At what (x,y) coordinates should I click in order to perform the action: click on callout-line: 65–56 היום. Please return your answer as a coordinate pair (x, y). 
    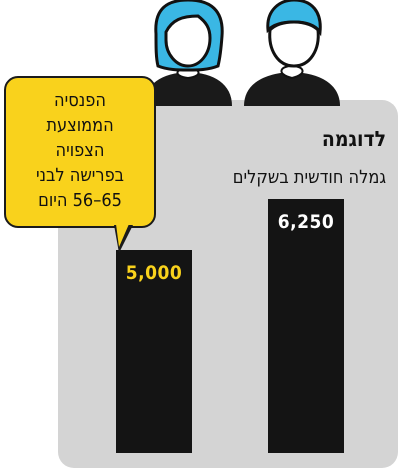
    Looking at the image, I should click on (80, 200).